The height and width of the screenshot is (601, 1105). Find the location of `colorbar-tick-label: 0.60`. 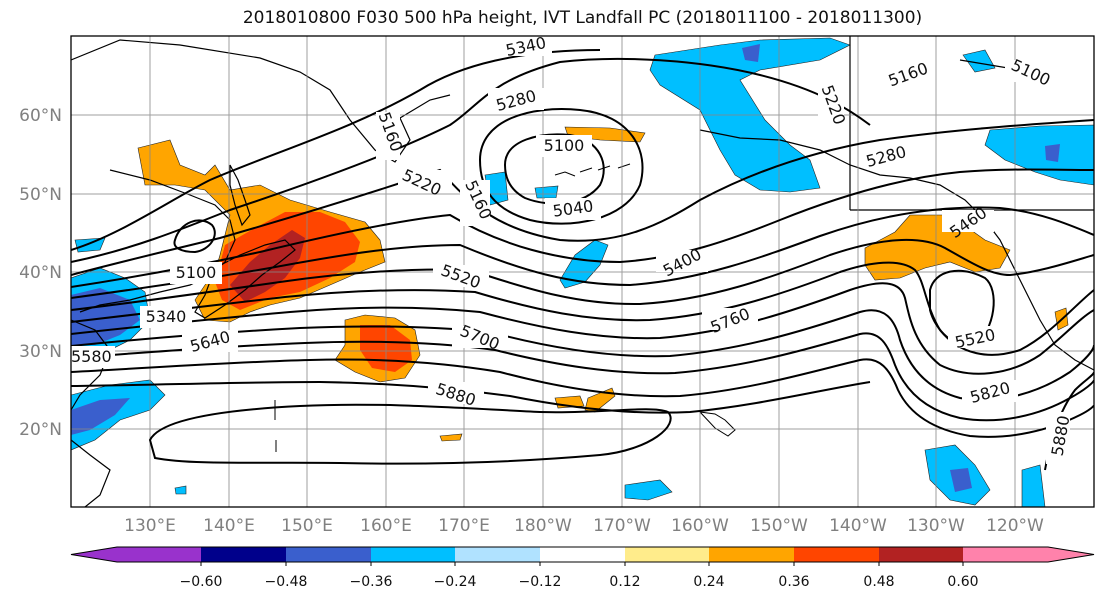

colorbar-tick-label: 0.60 is located at coordinates (962, 582).